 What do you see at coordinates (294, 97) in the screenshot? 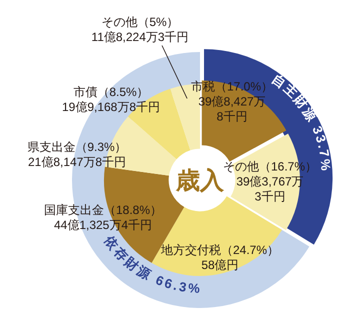
I see `slice-label: 自主財源` at bounding box center [294, 97].